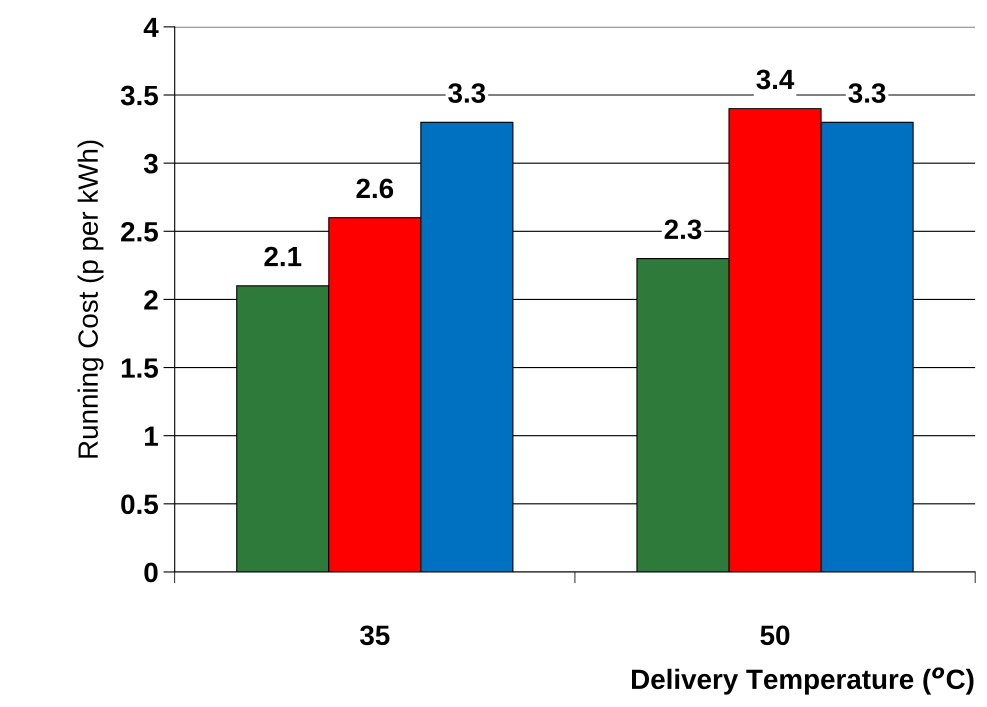 The height and width of the screenshot is (707, 987). I want to click on y-tick-label: 4, so click(151, 27).